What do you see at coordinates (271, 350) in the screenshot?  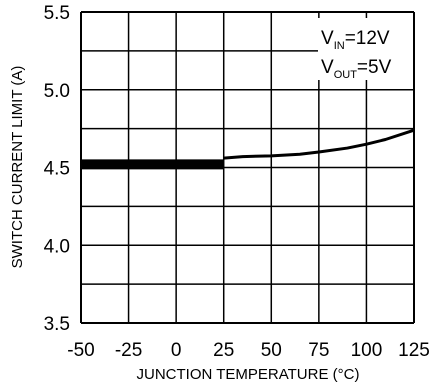 I see `x-tick-label: 50` at bounding box center [271, 350].